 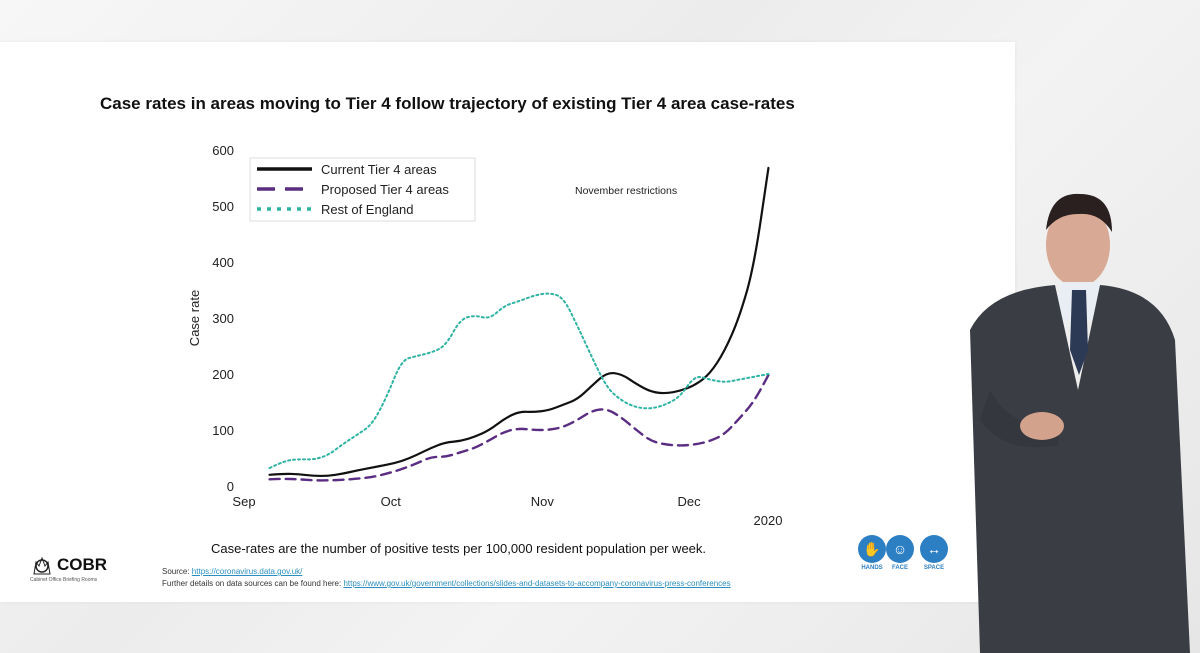 What do you see at coordinates (223, 374) in the screenshot?
I see `y-tick-label: 200` at bounding box center [223, 374].